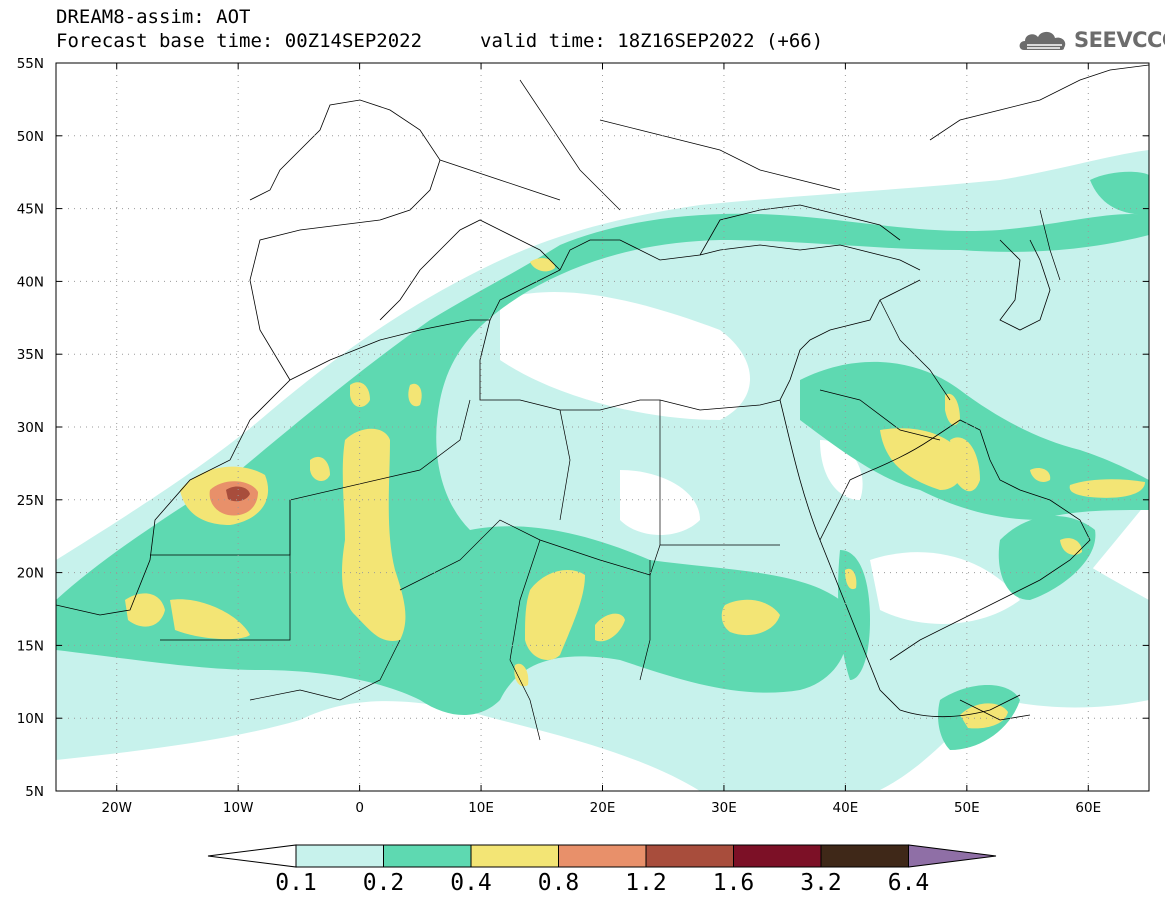  I want to click on lon-label-30e: 30E, so click(724, 808).